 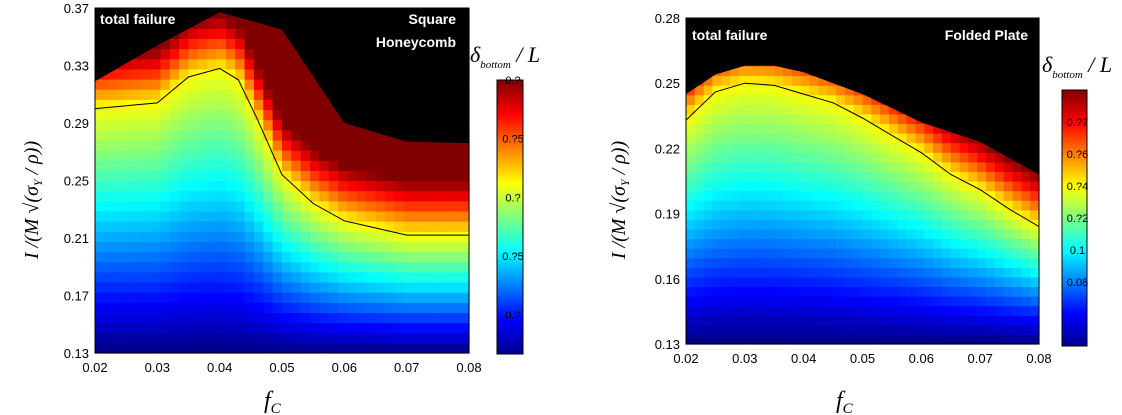 I want to click on y-tick-label: 0.25, so click(x=667, y=83).